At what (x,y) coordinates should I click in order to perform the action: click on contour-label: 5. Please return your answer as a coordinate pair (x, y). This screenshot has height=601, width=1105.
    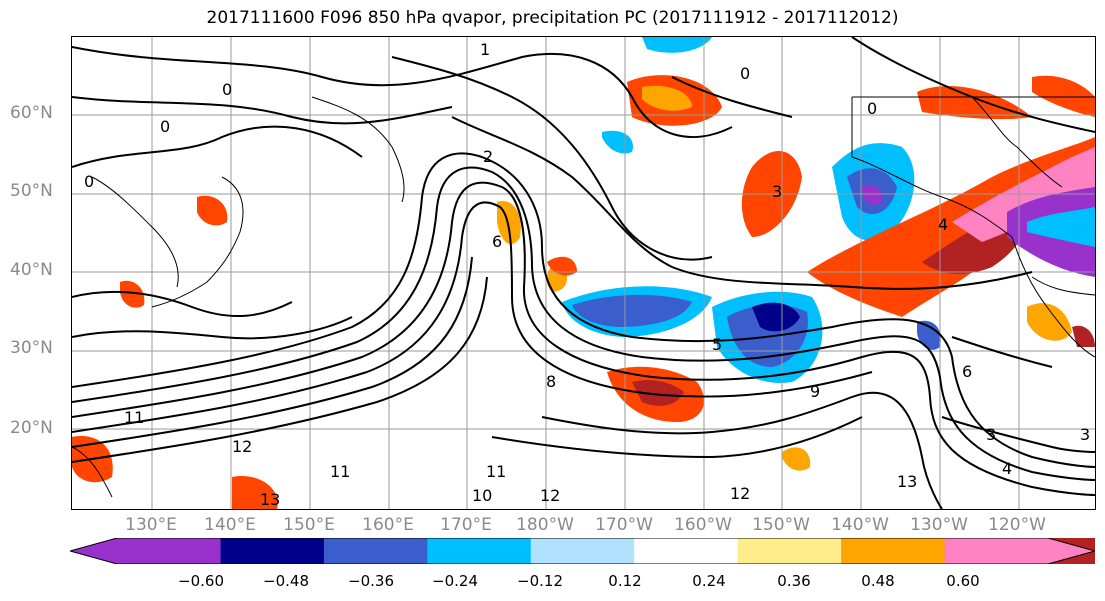
    Looking at the image, I should click on (717, 344).